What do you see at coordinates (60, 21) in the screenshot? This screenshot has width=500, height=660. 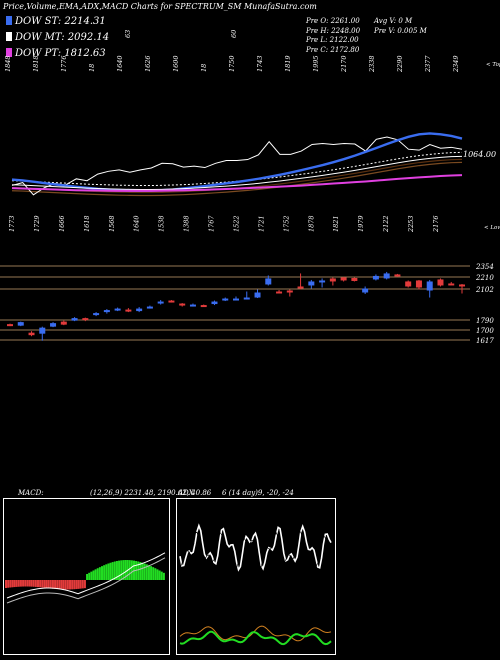 I see `legend-label-st: DOW ST: 2214.31` at bounding box center [60, 21].